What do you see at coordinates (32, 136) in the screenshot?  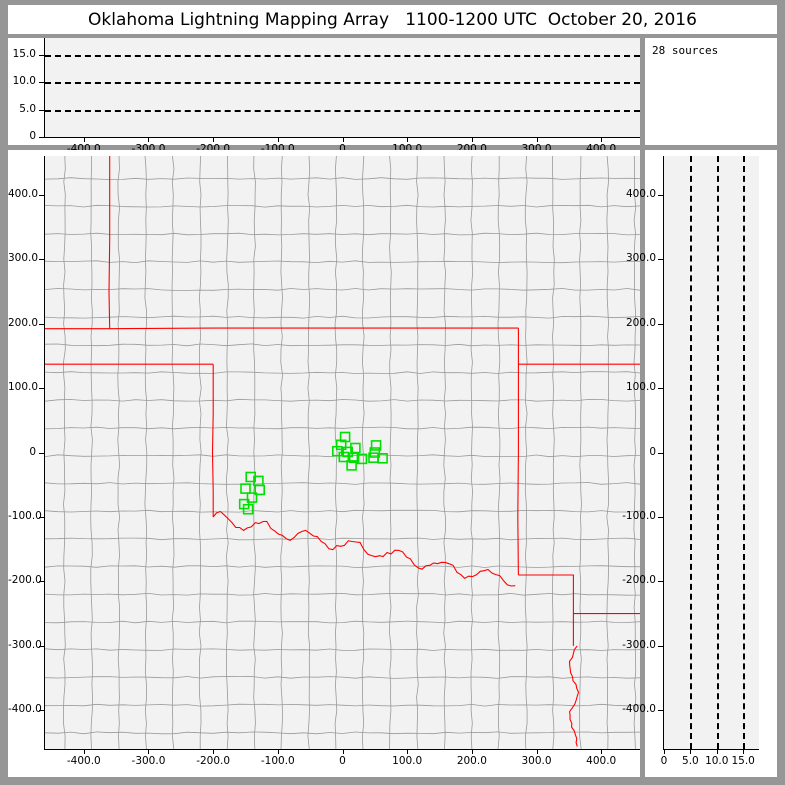 I see `top-panel-ytick-label: 0` at bounding box center [32, 136].